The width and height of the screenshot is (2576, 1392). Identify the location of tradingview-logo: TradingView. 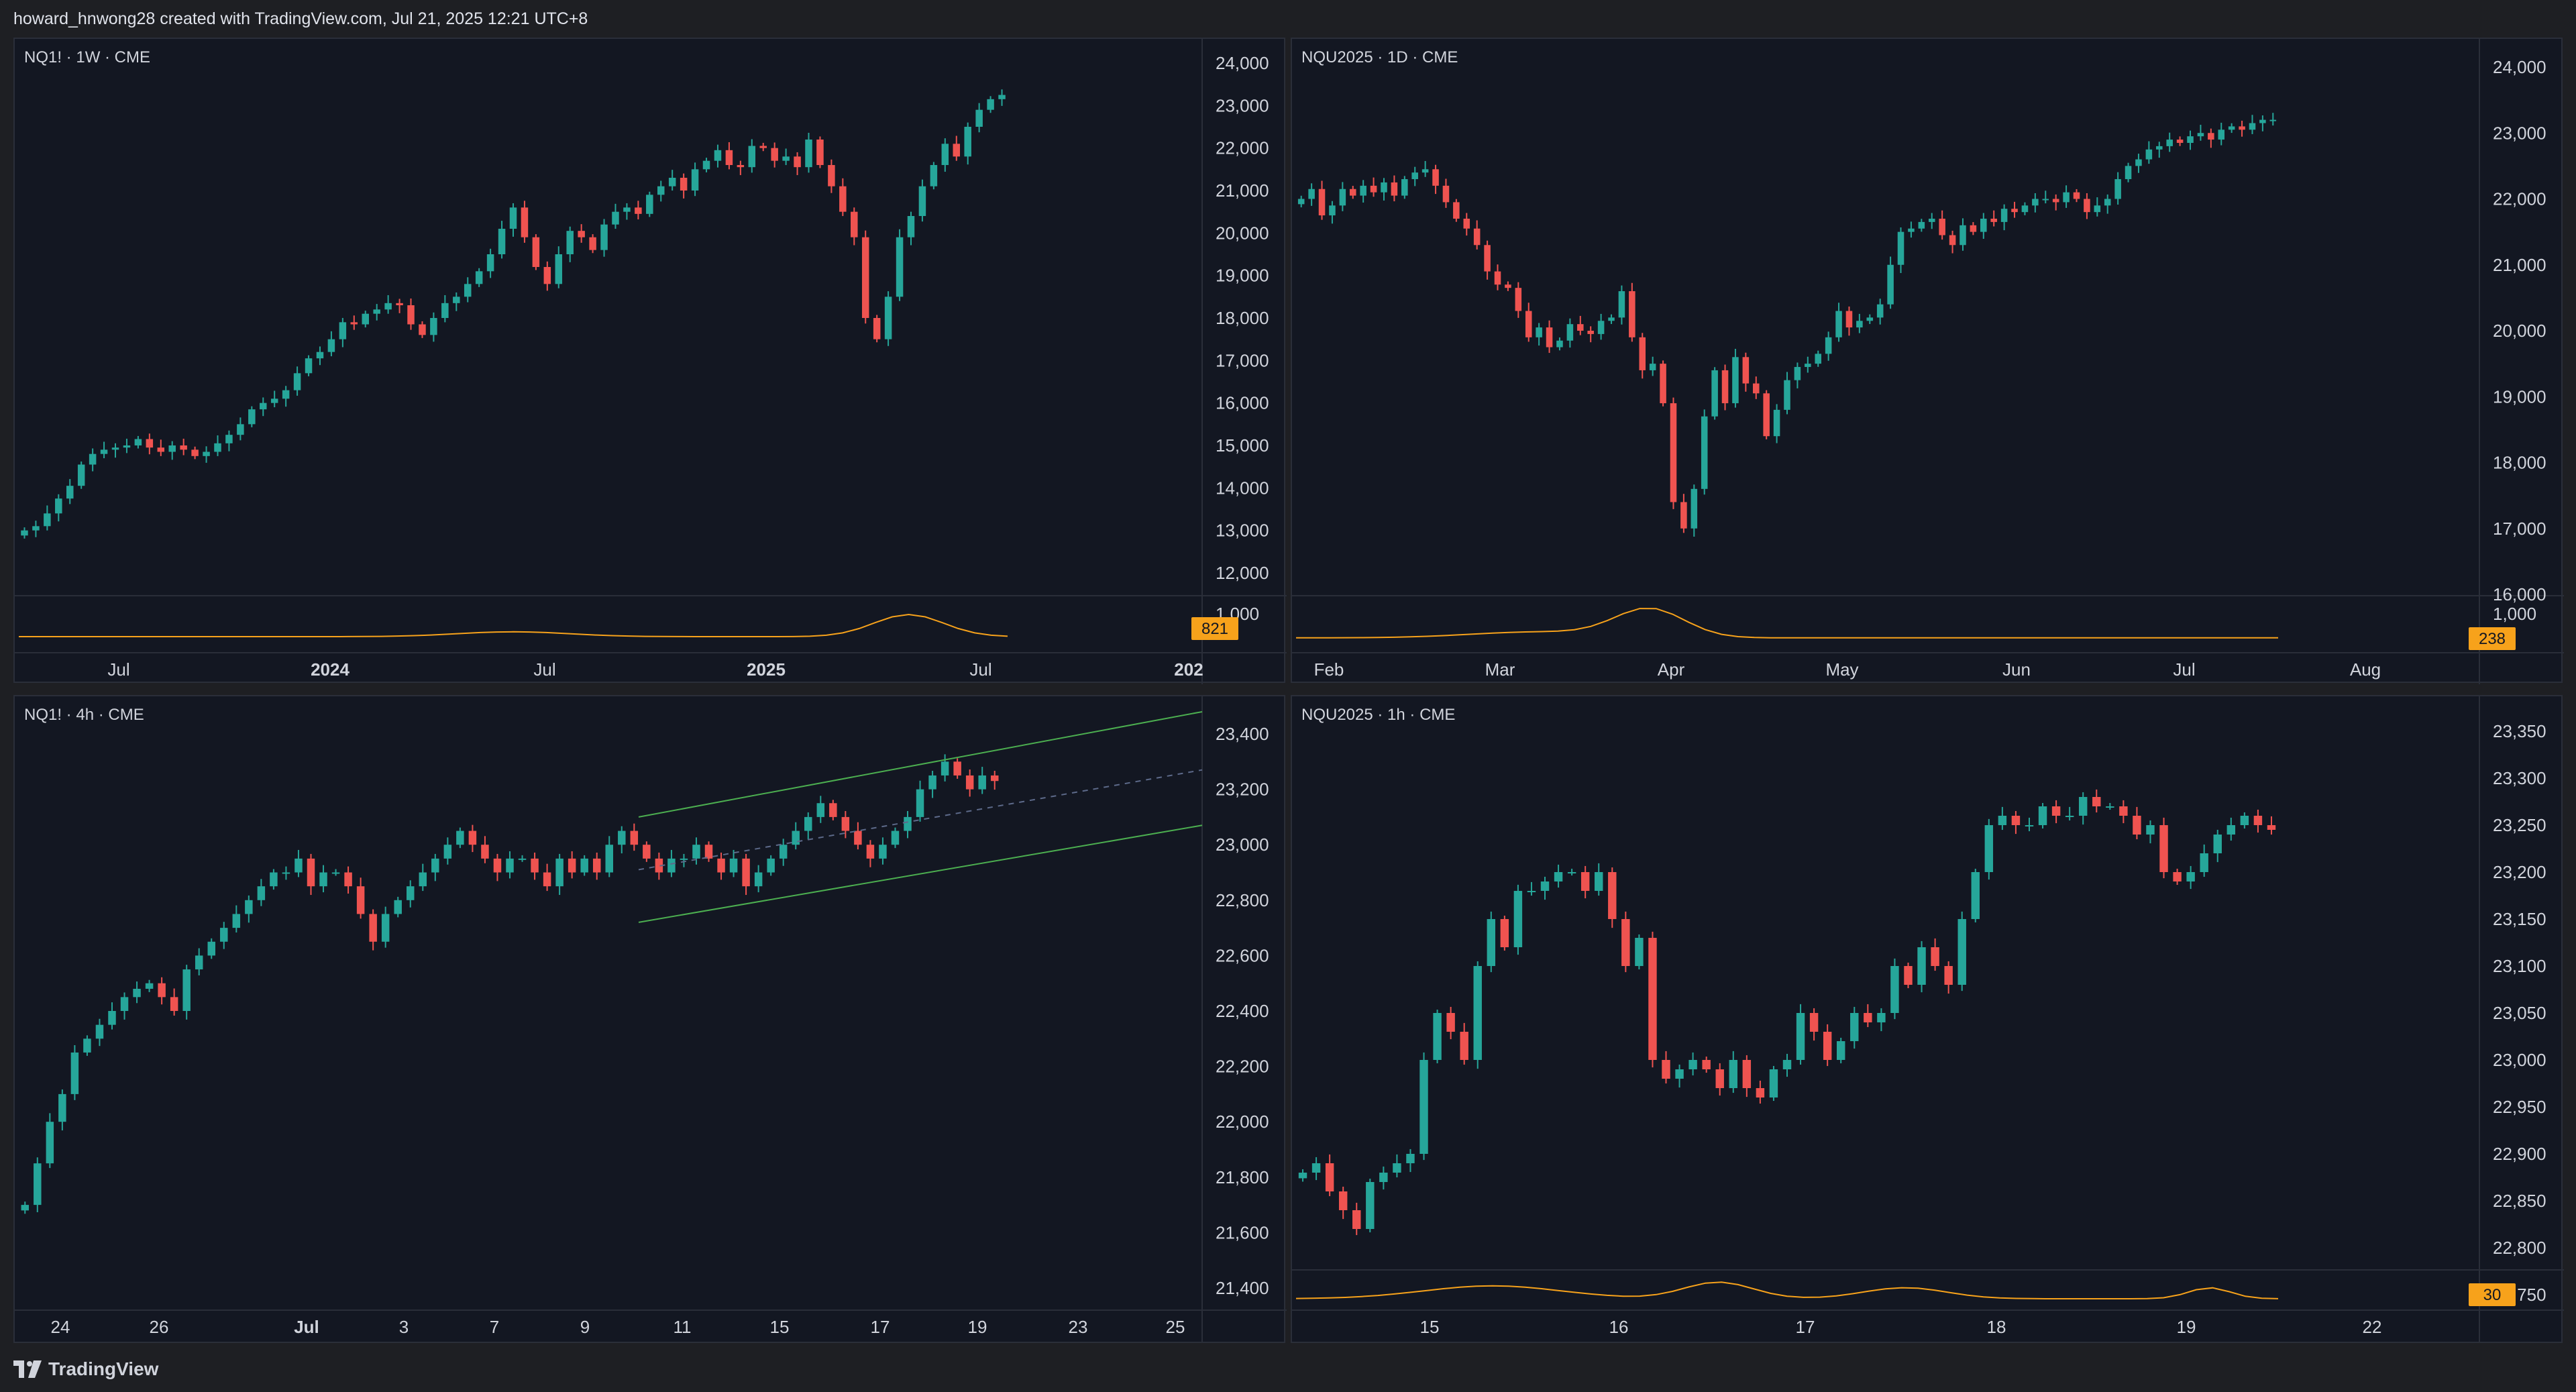
(85, 1369).